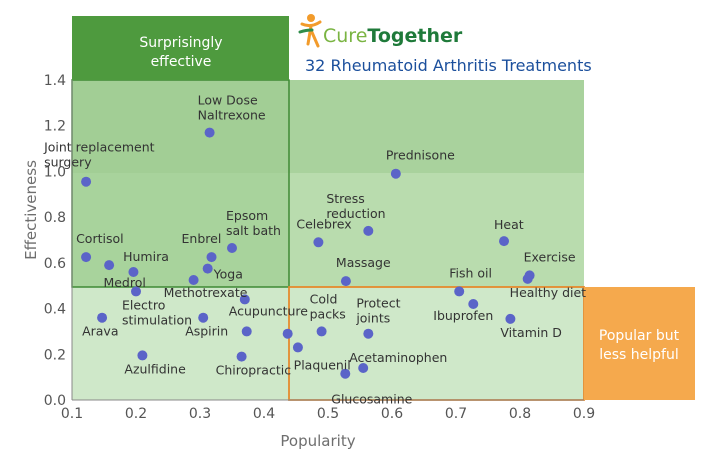  I want to click on data-label: Protect joints, so click(377, 311).